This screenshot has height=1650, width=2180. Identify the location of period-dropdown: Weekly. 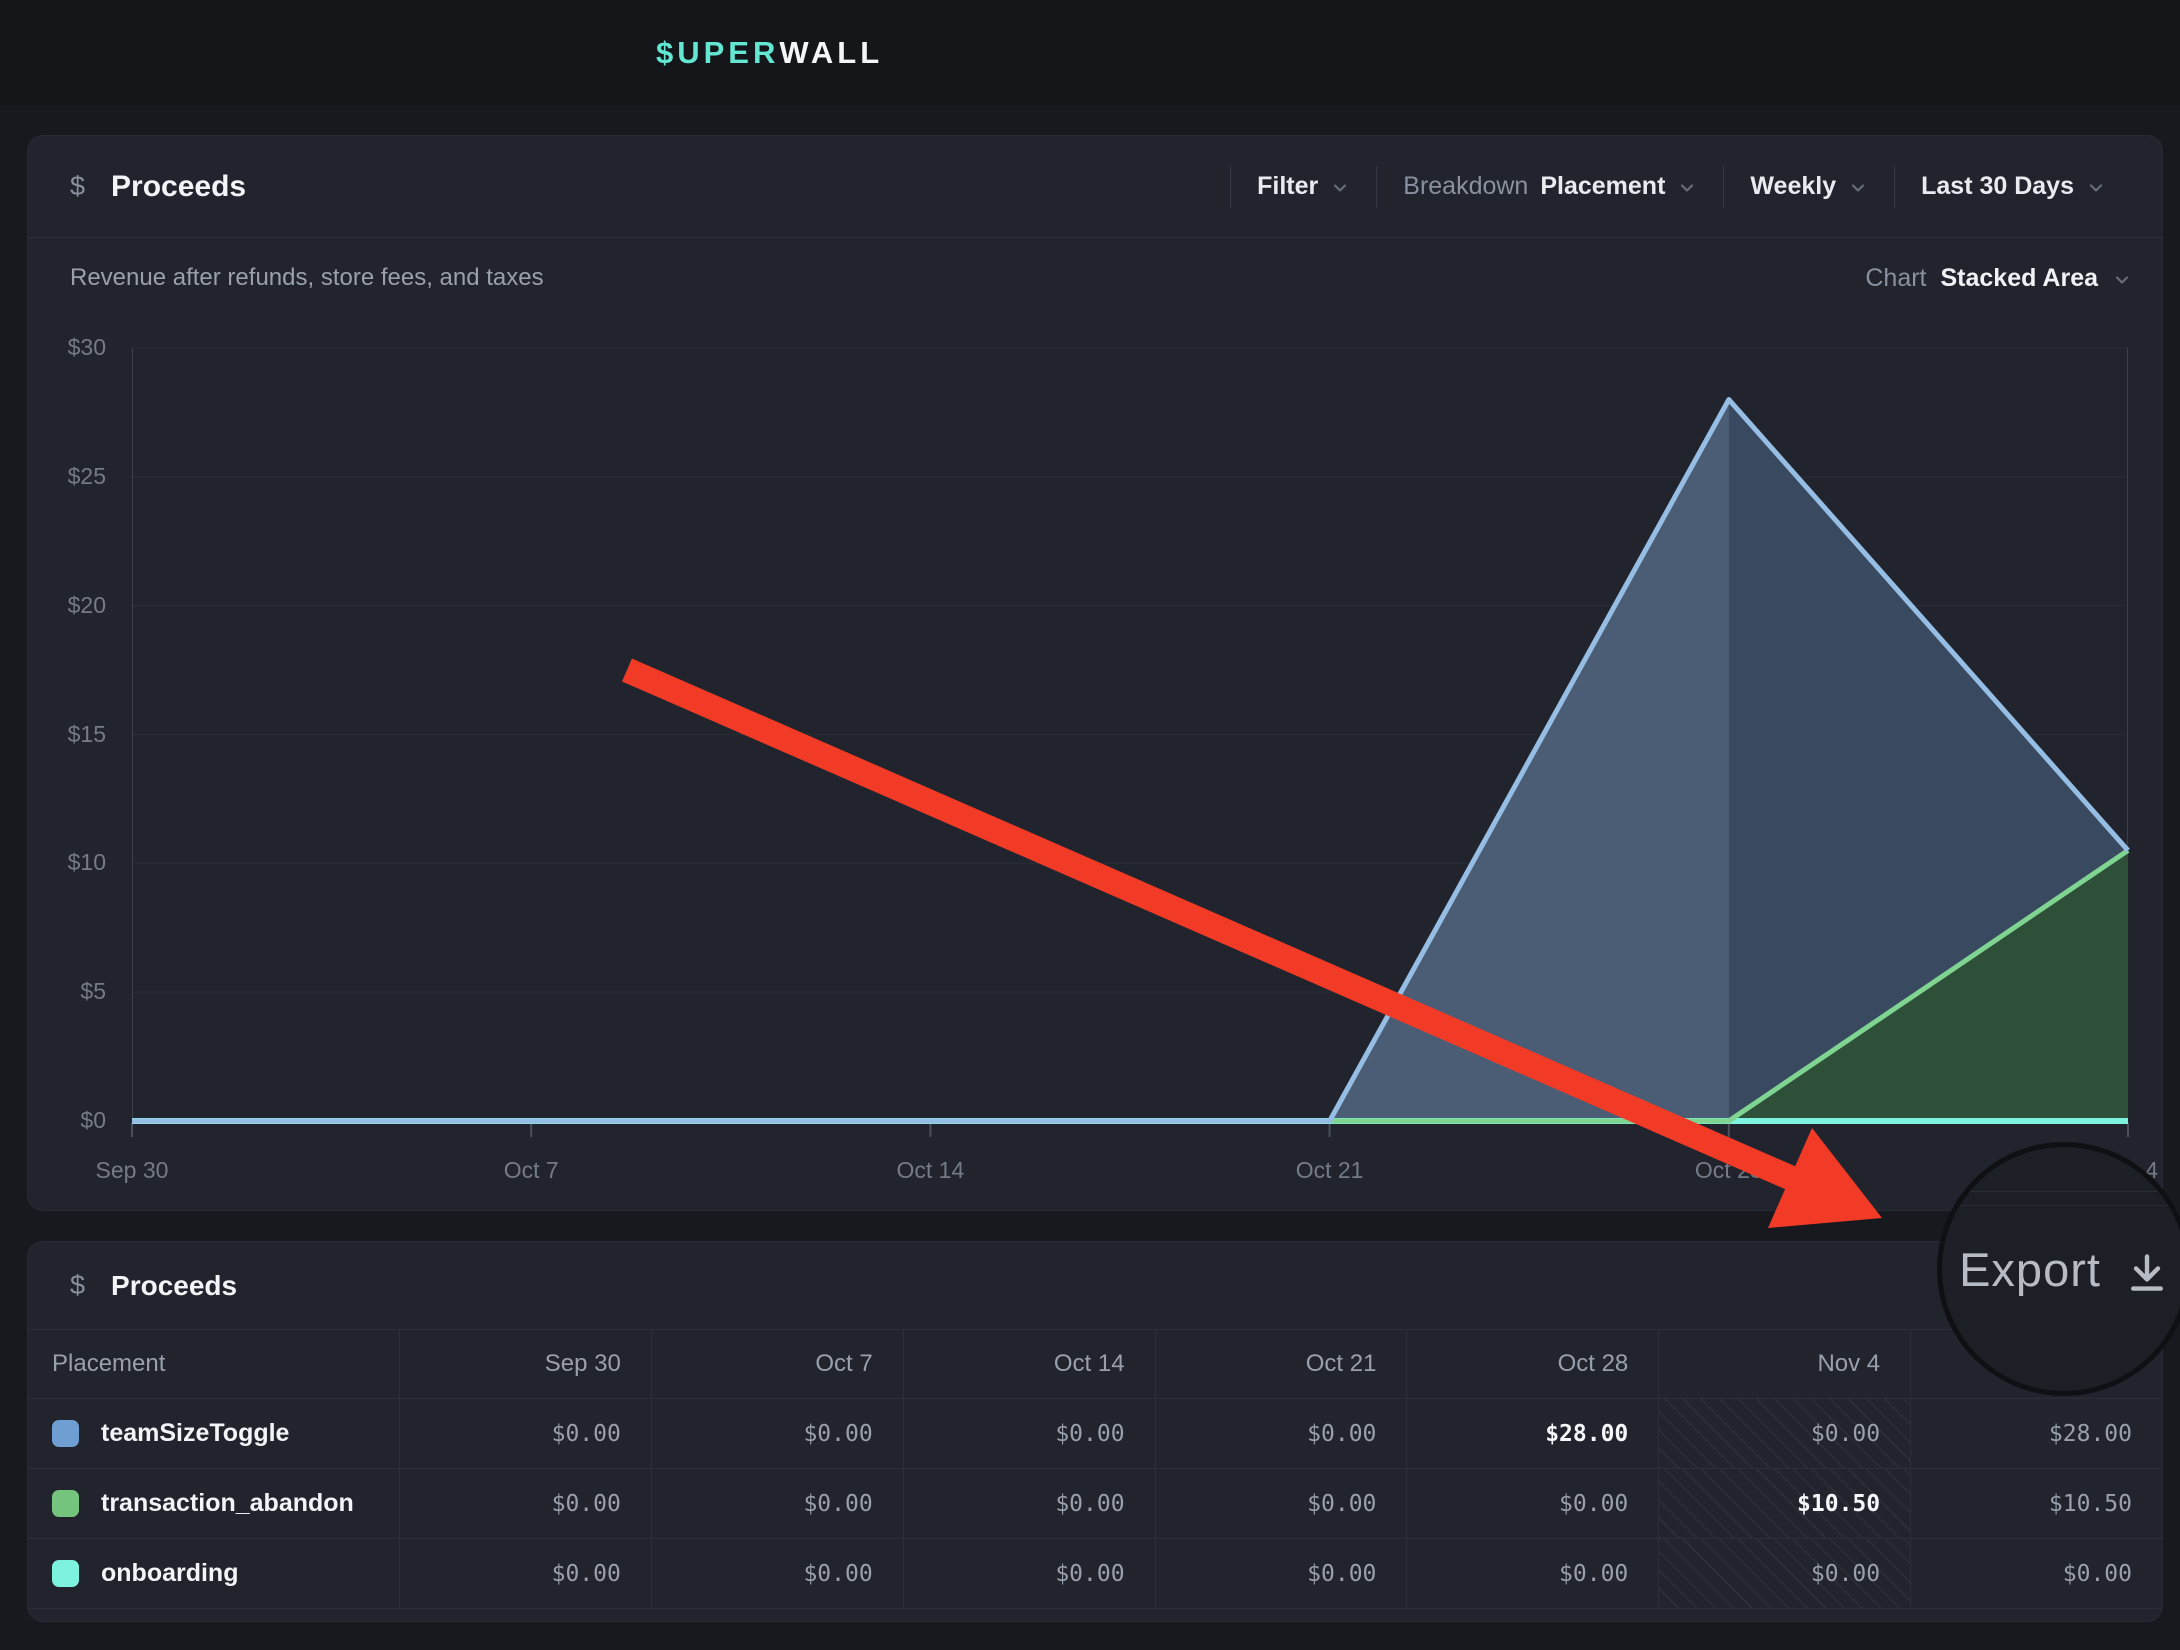
(1809, 186).